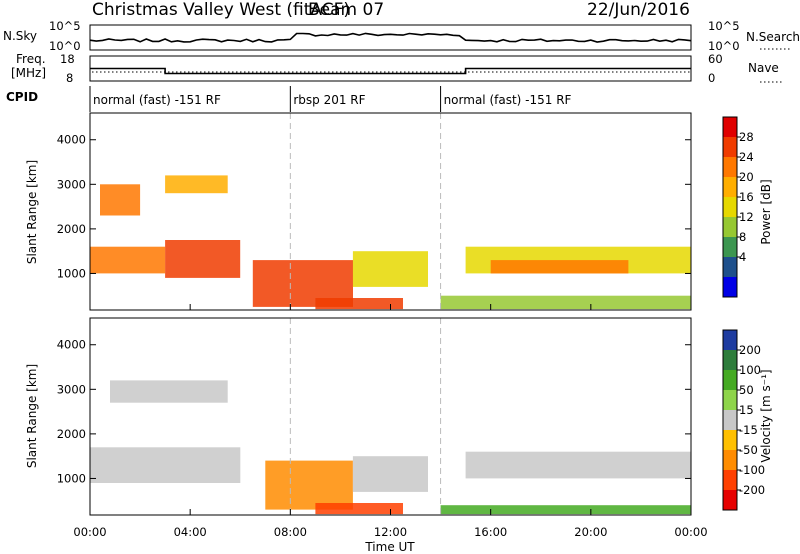  Describe the element at coordinates (742, 237) in the screenshot. I see `colorbar-tick-label: 8` at that location.